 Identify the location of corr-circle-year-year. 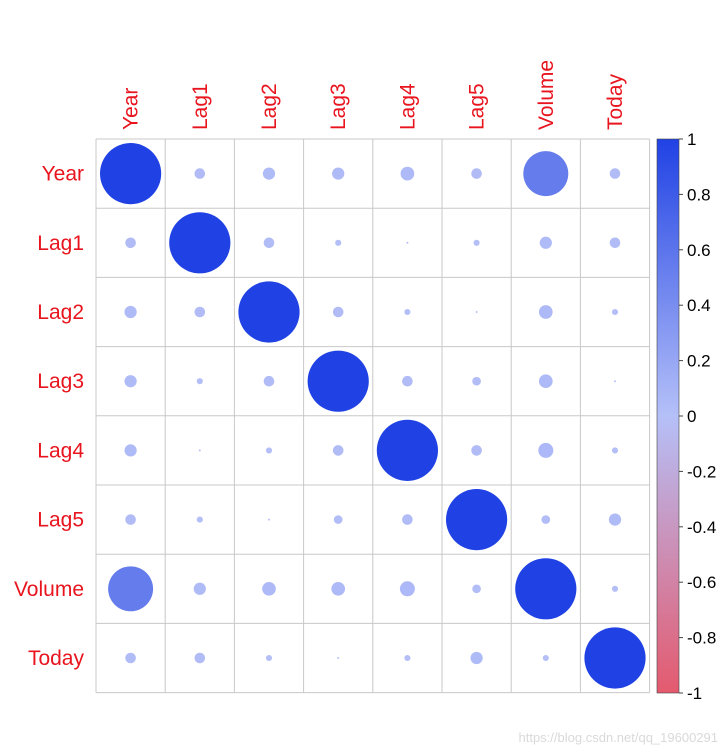
(131, 174).